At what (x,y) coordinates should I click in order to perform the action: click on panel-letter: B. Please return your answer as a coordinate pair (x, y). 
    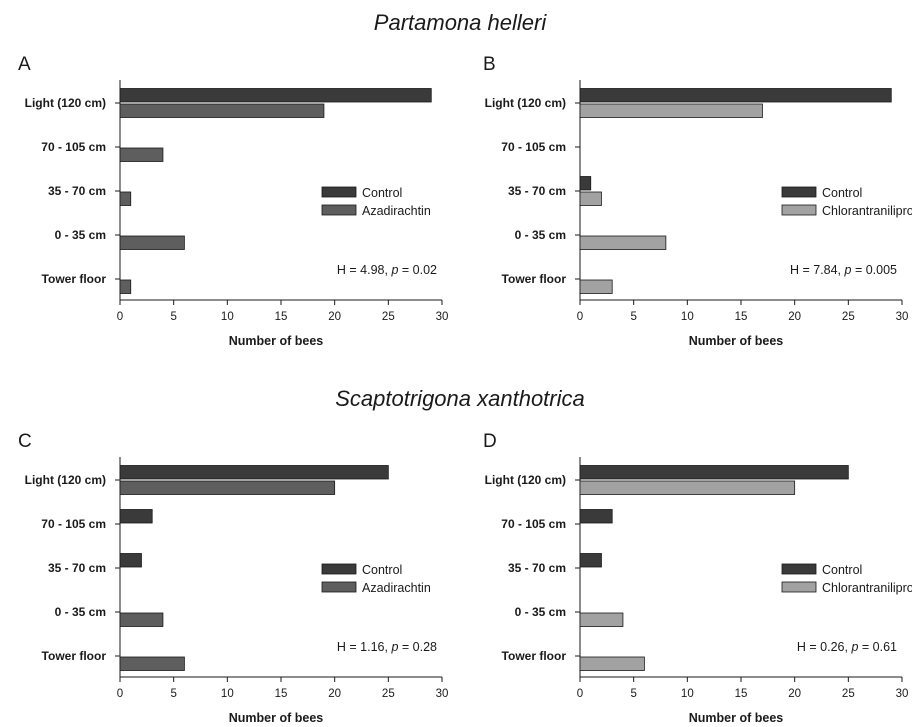
    Looking at the image, I should click on (489, 64).